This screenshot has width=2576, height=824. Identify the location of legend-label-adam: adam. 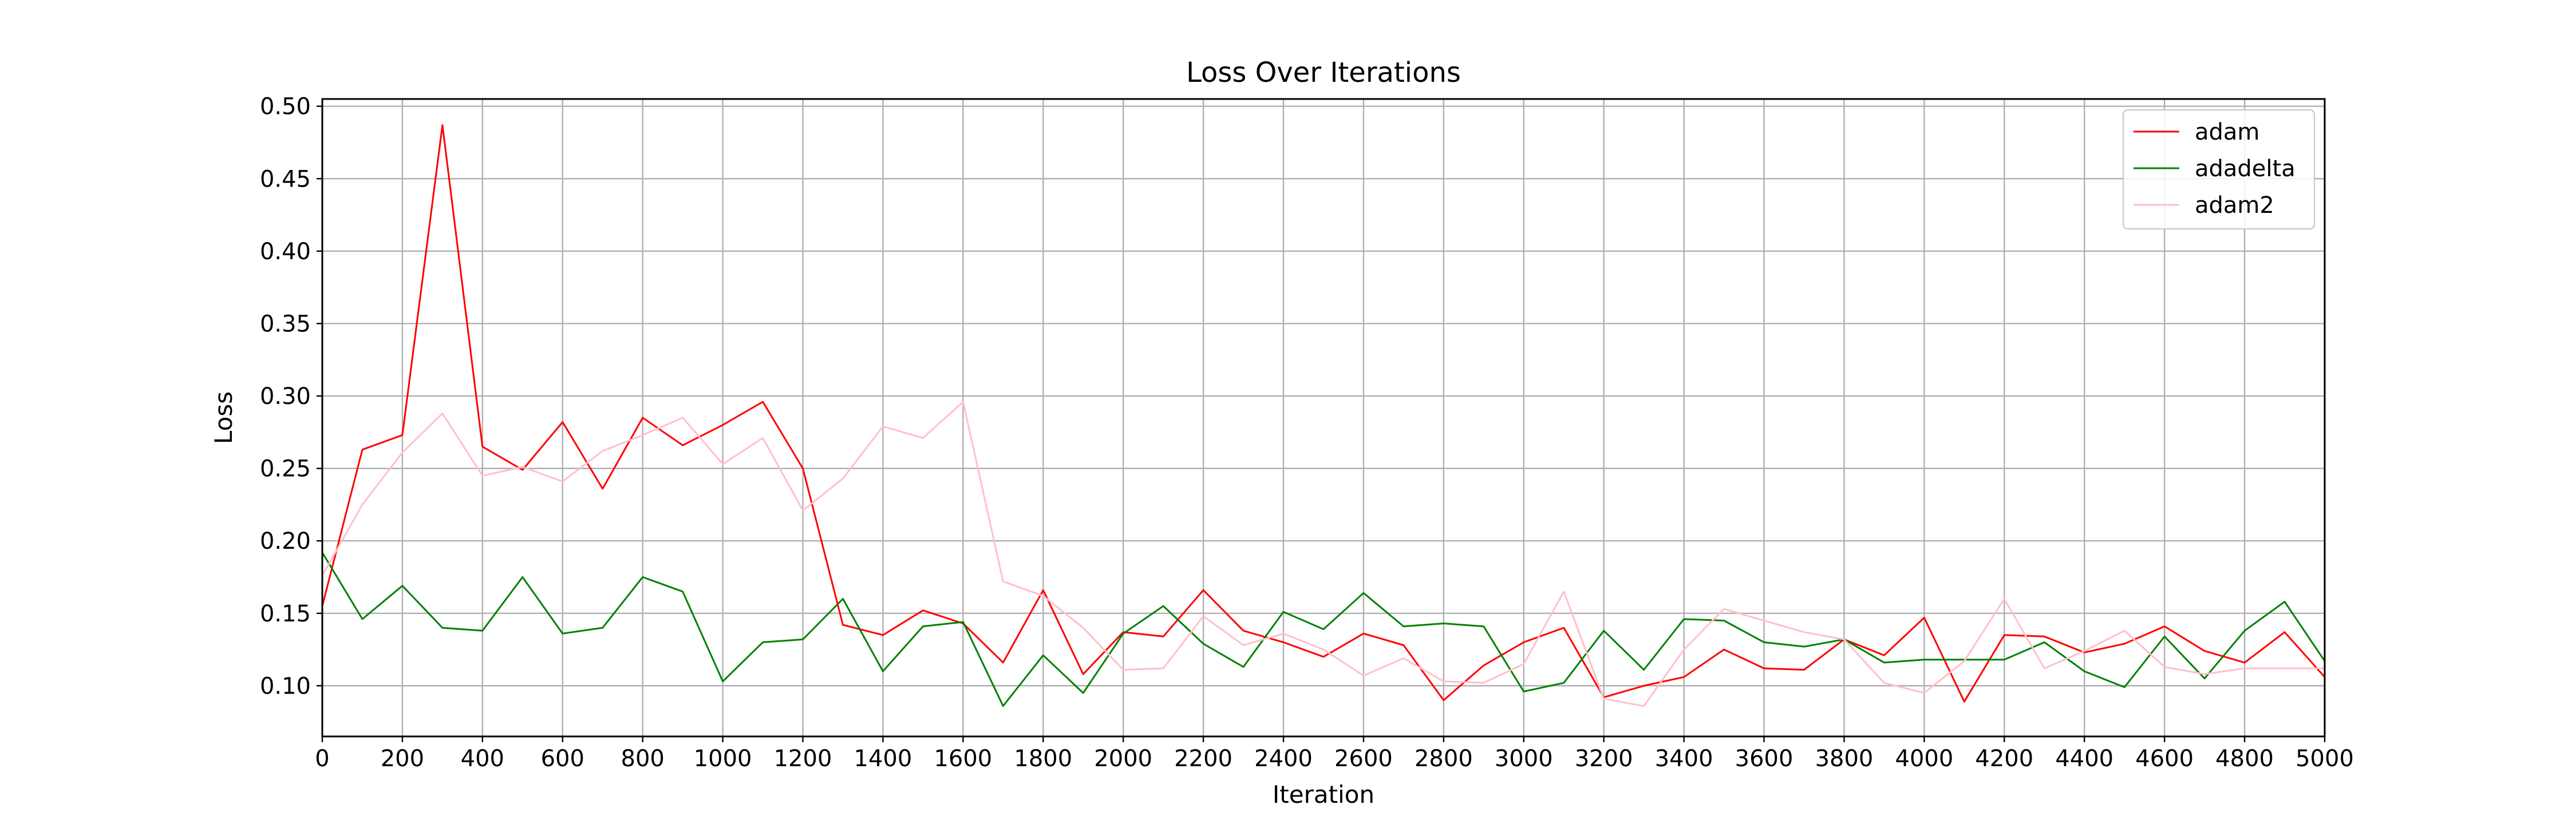
(2227, 132).